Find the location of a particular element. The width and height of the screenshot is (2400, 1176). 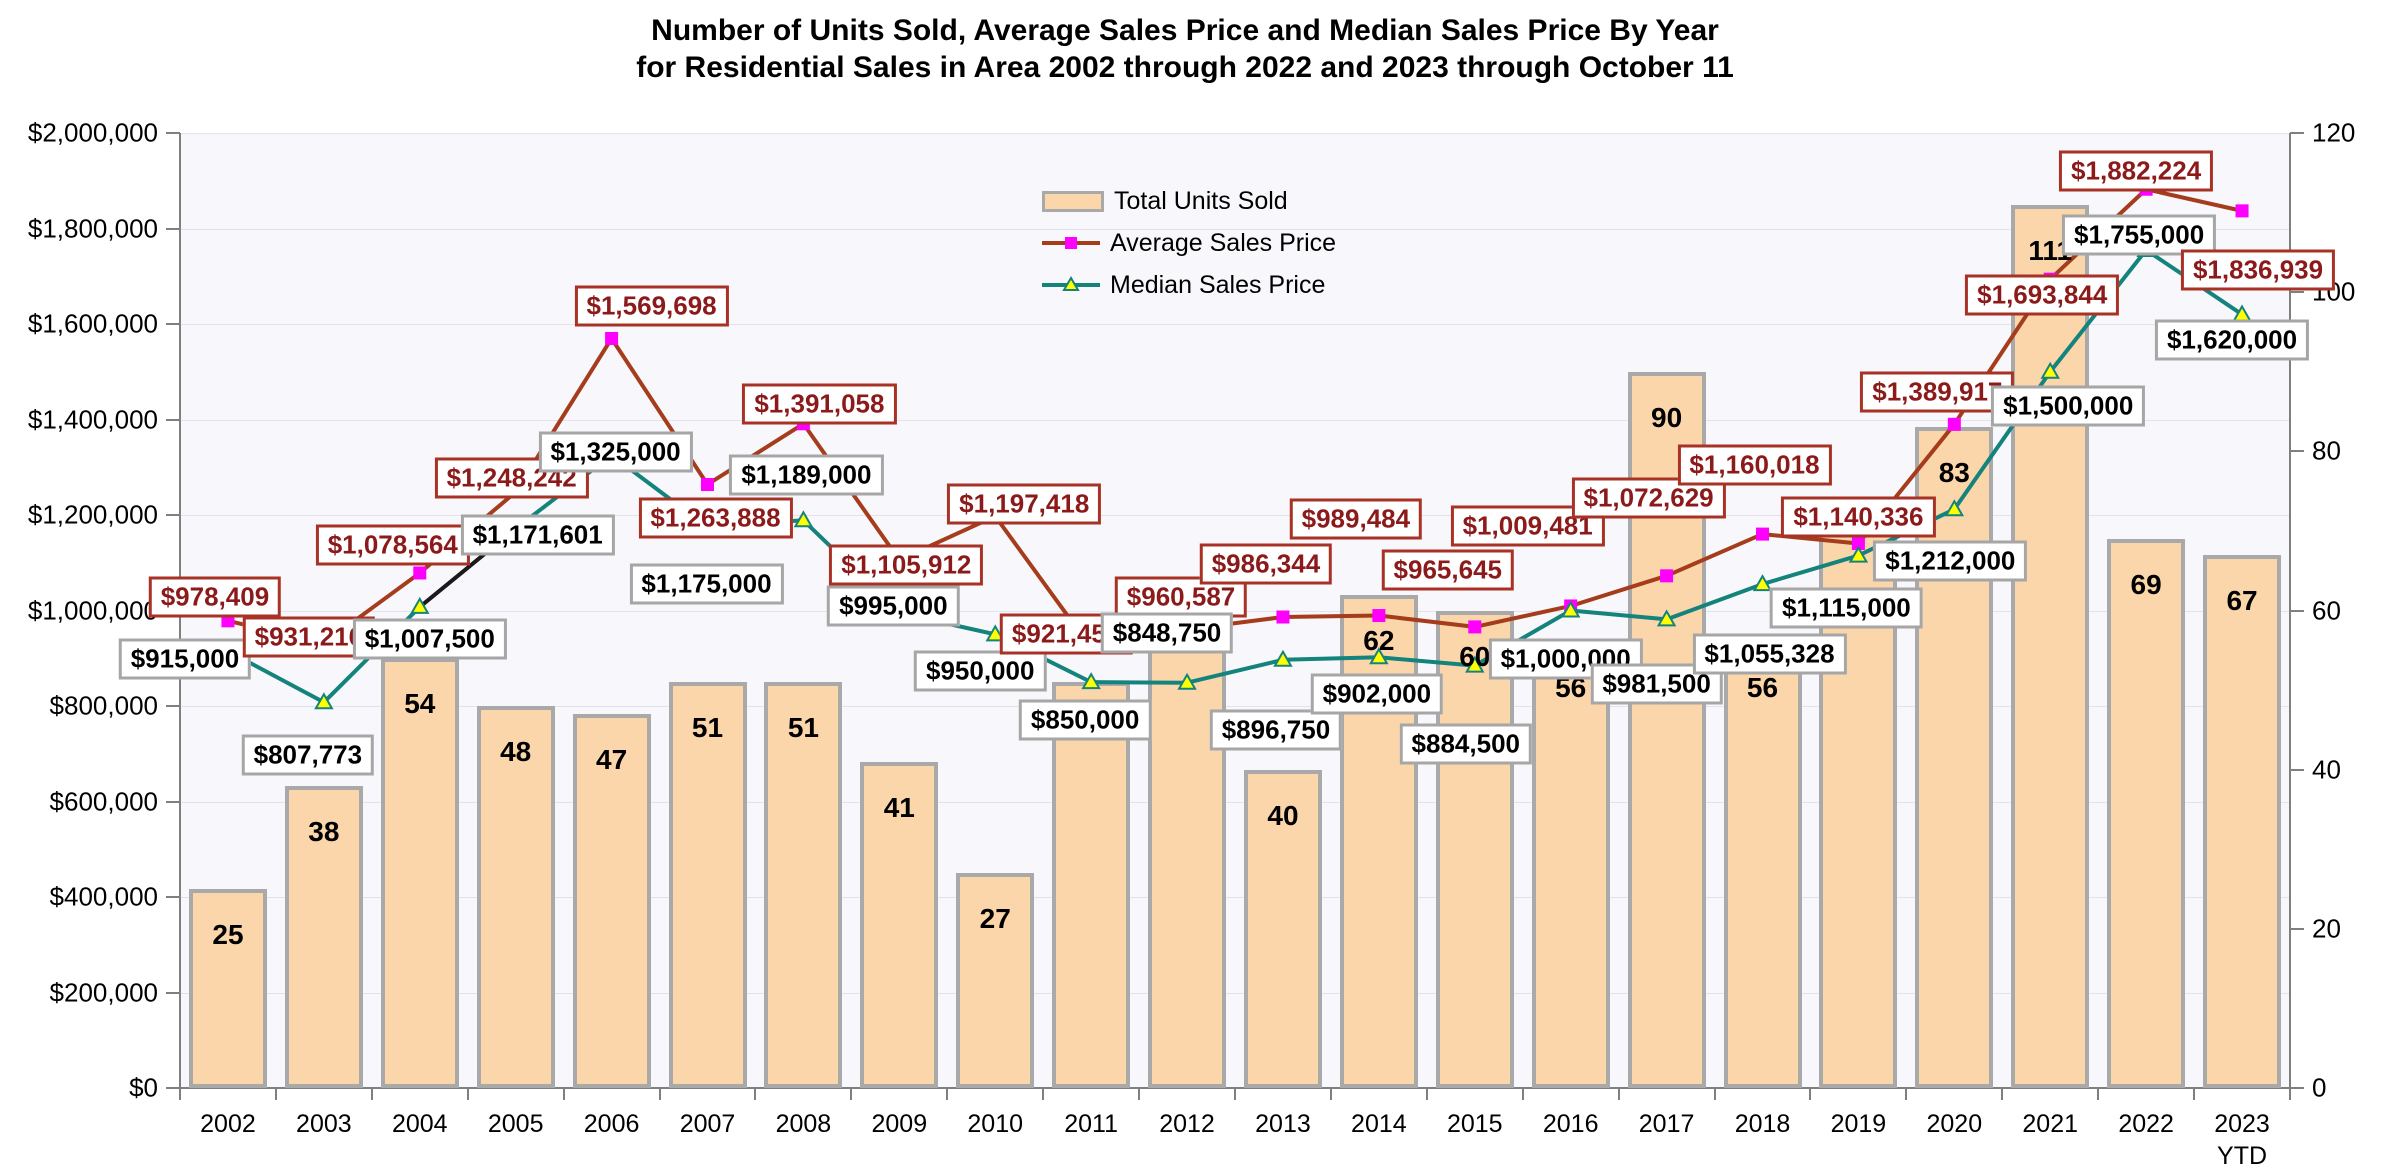

avg-line-swatch-icon is located at coordinates (1071, 243).